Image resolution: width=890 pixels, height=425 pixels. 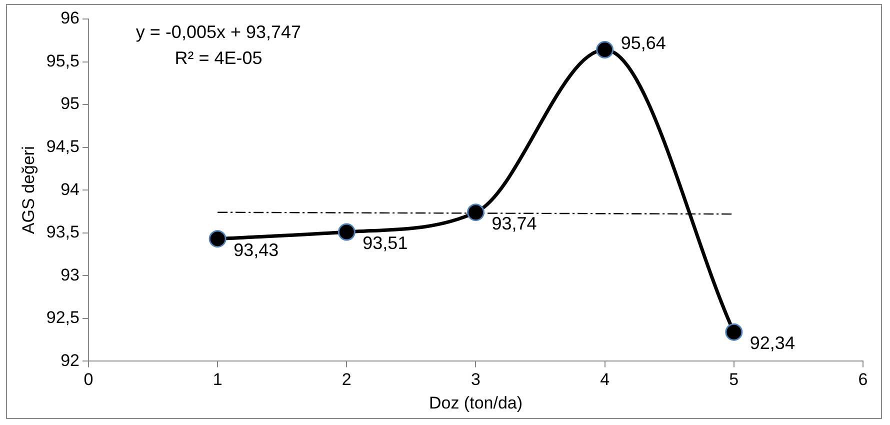 I want to click on x-tick-label: 1, so click(x=217, y=380).